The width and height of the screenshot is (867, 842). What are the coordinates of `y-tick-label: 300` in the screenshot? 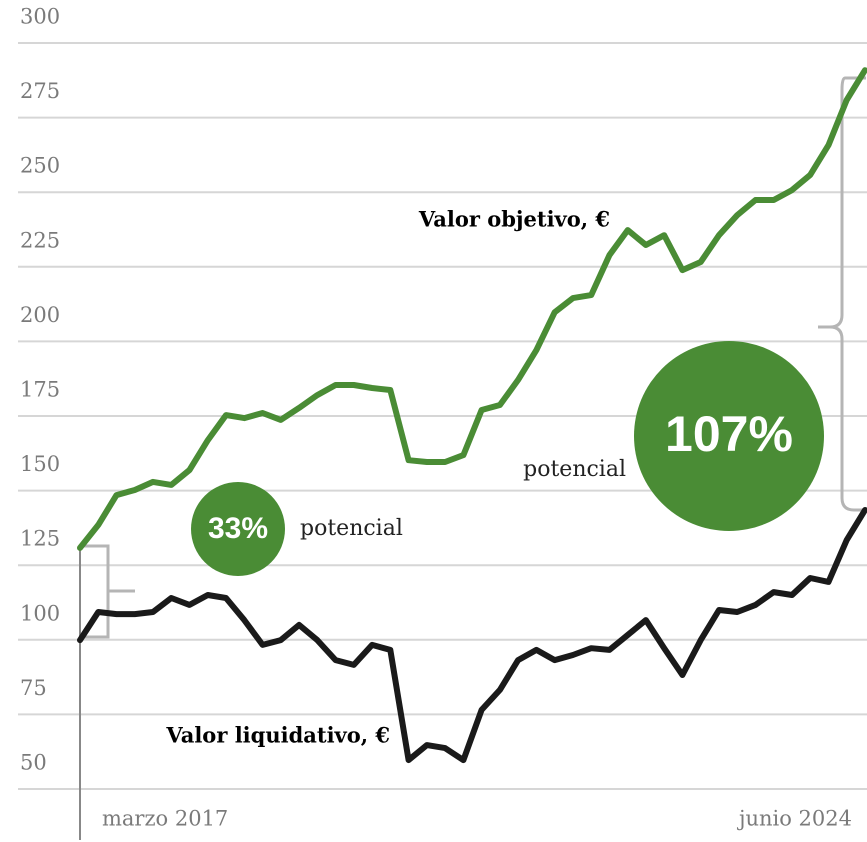 It's located at (40, 17).